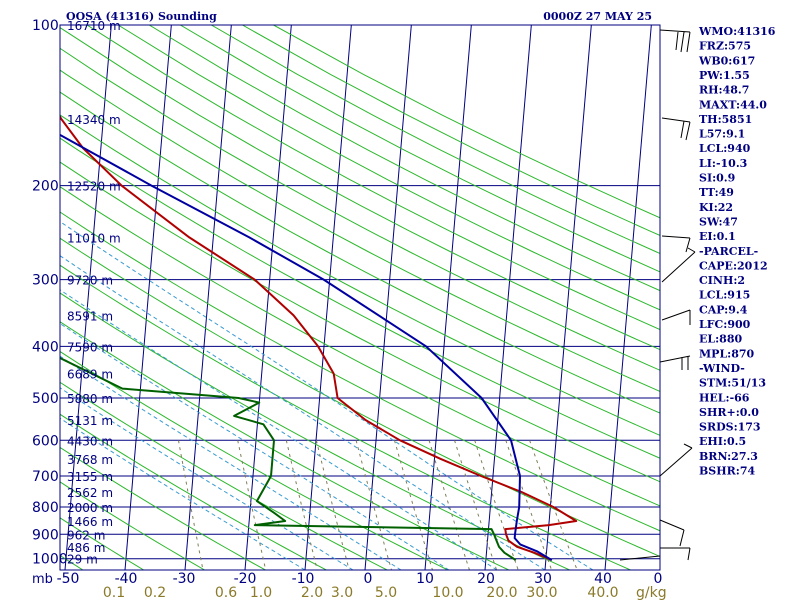 The height and width of the screenshot is (600, 800). Describe the element at coordinates (725, 46) in the screenshot. I see `index-value: FRZ:575` at that location.